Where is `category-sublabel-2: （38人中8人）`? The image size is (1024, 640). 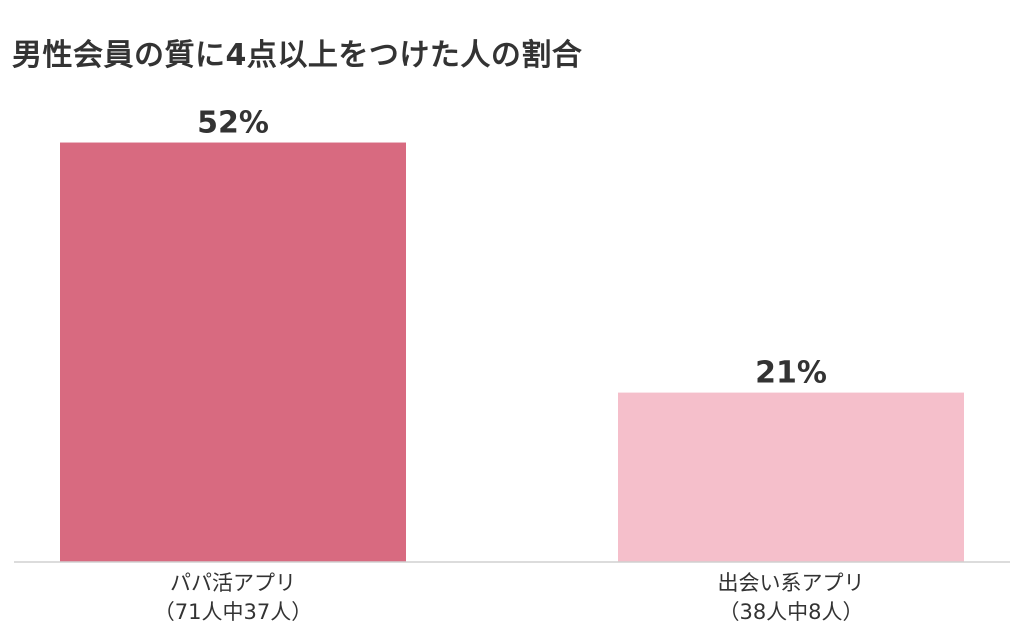 category-sublabel-2: （38人中8人） is located at coordinates (790, 612).